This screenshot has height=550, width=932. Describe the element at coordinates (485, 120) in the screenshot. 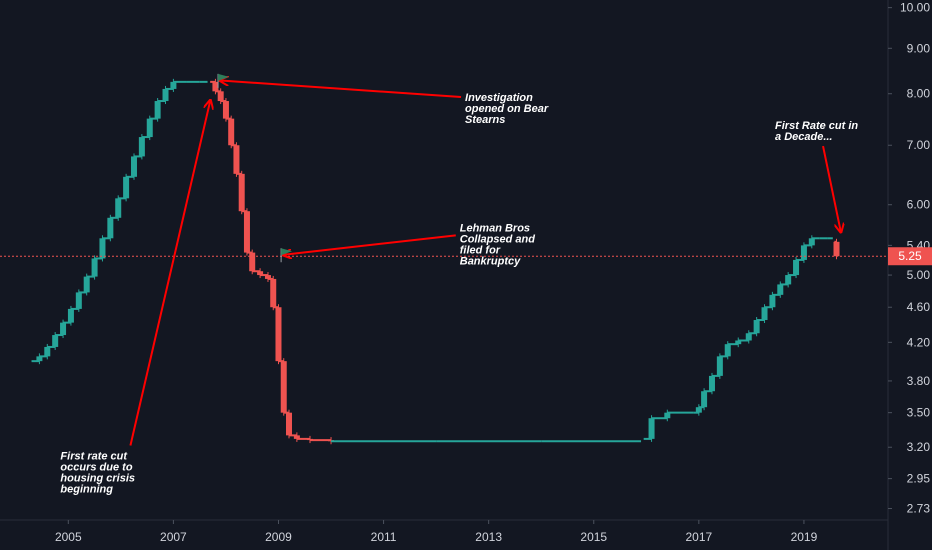

I see `annotation-line: Stearns` at that location.